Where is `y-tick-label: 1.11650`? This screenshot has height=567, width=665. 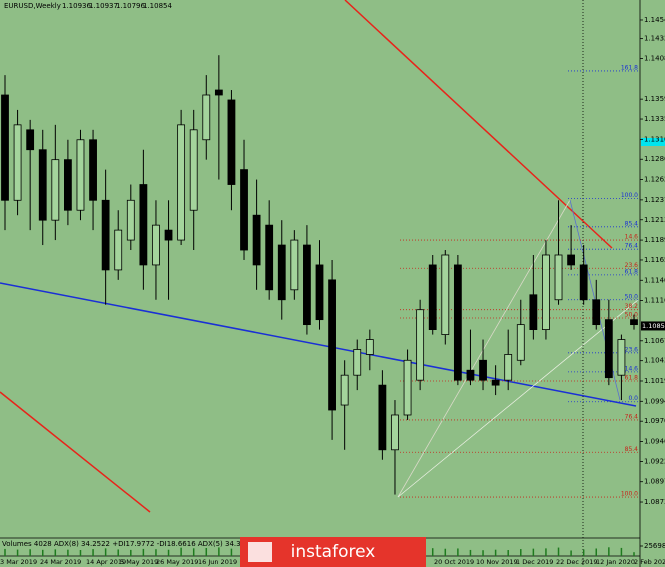 y-tick-label: 1.11650 is located at coordinates (654, 260).